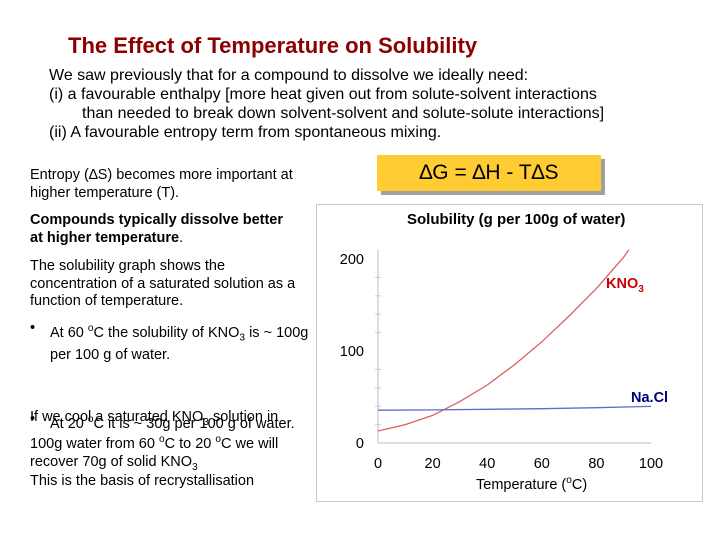 Image resolution: width=720 pixels, height=540 pixels. I want to click on x-tick-label: 80, so click(596, 464).